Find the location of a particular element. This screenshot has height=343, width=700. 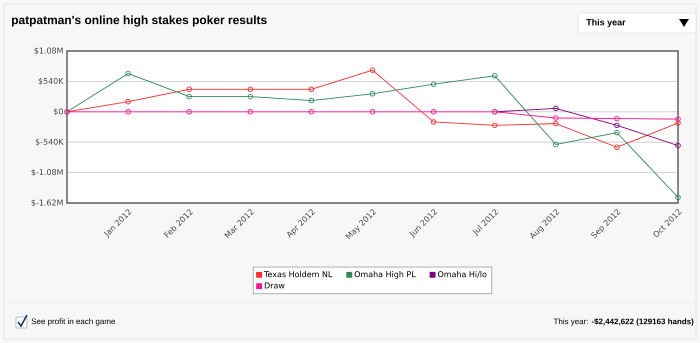

text: This year is located at coordinates (606, 23).